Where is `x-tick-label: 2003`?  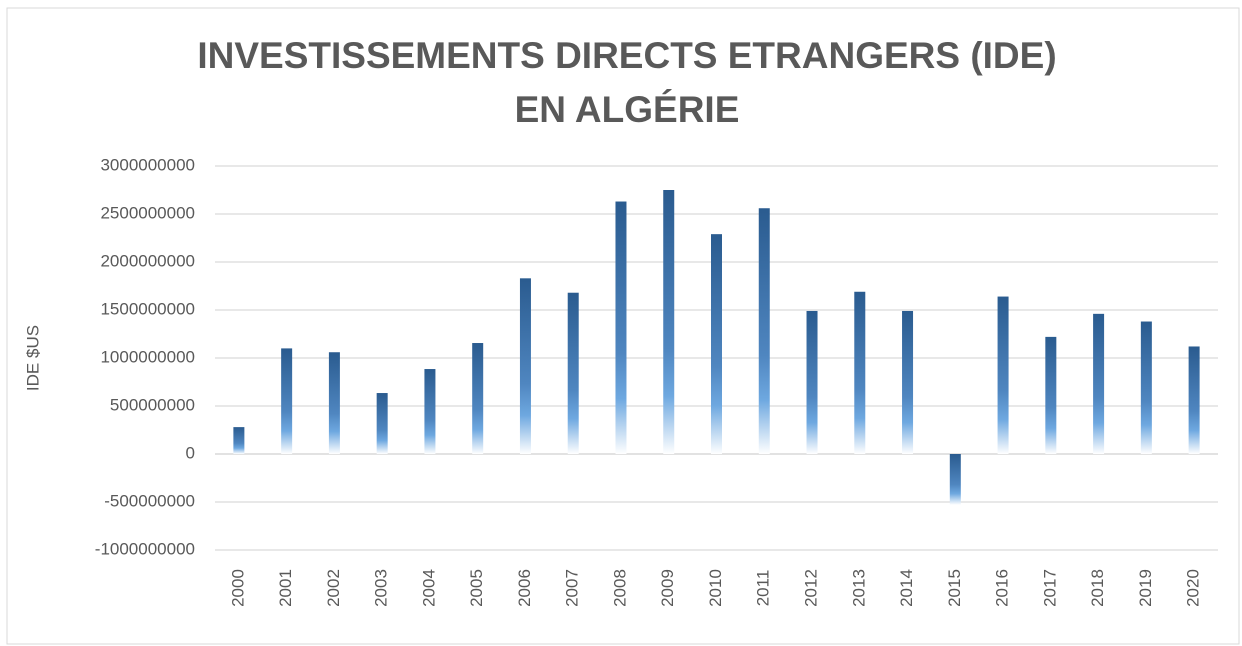 x-tick-label: 2003 is located at coordinates (381, 588).